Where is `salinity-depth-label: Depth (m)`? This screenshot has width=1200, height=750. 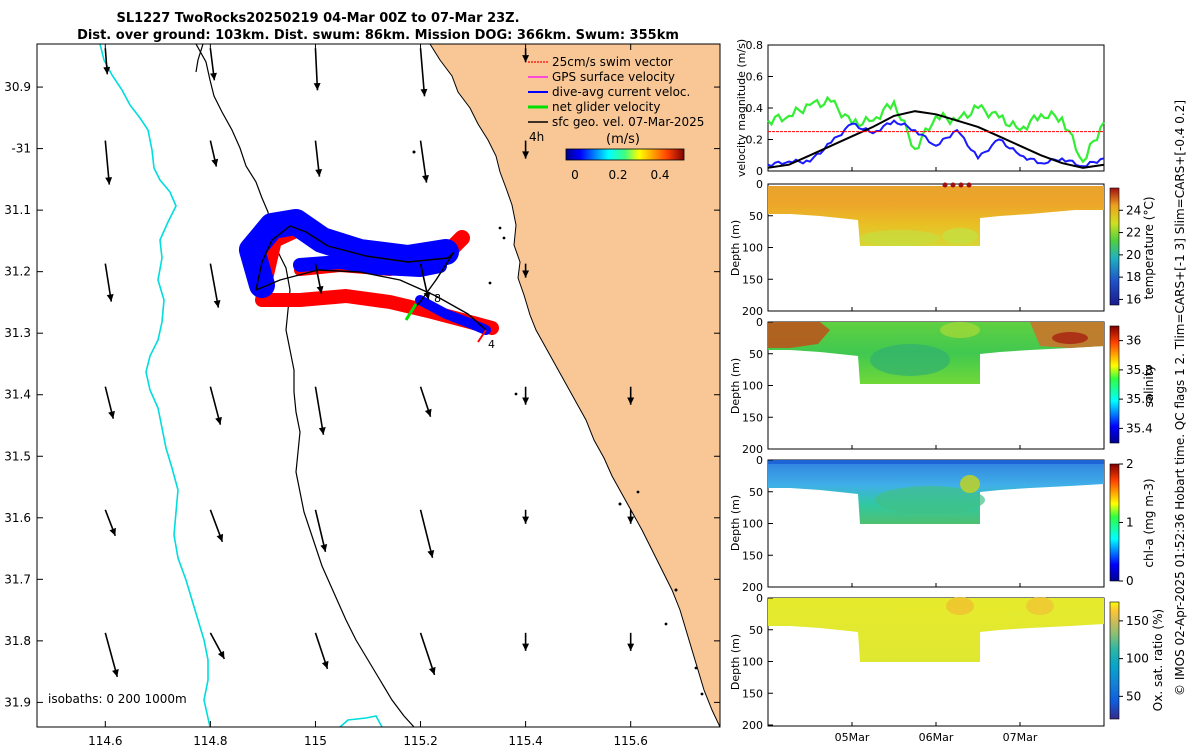
salinity-depth-label: Depth (m) is located at coordinates (735, 386).